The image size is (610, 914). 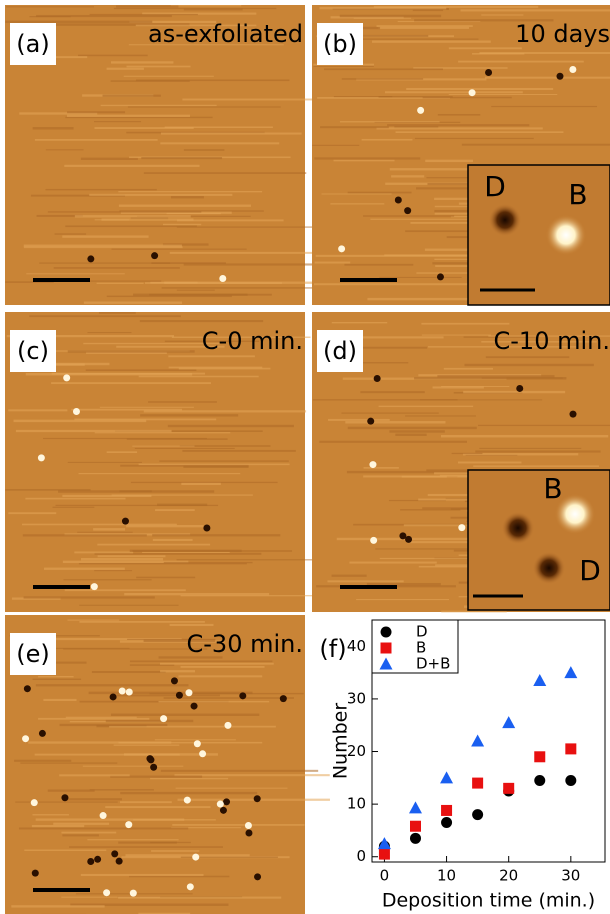 What do you see at coordinates (340, 351) in the screenshot?
I see `panel-label: (d)` at bounding box center [340, 351].